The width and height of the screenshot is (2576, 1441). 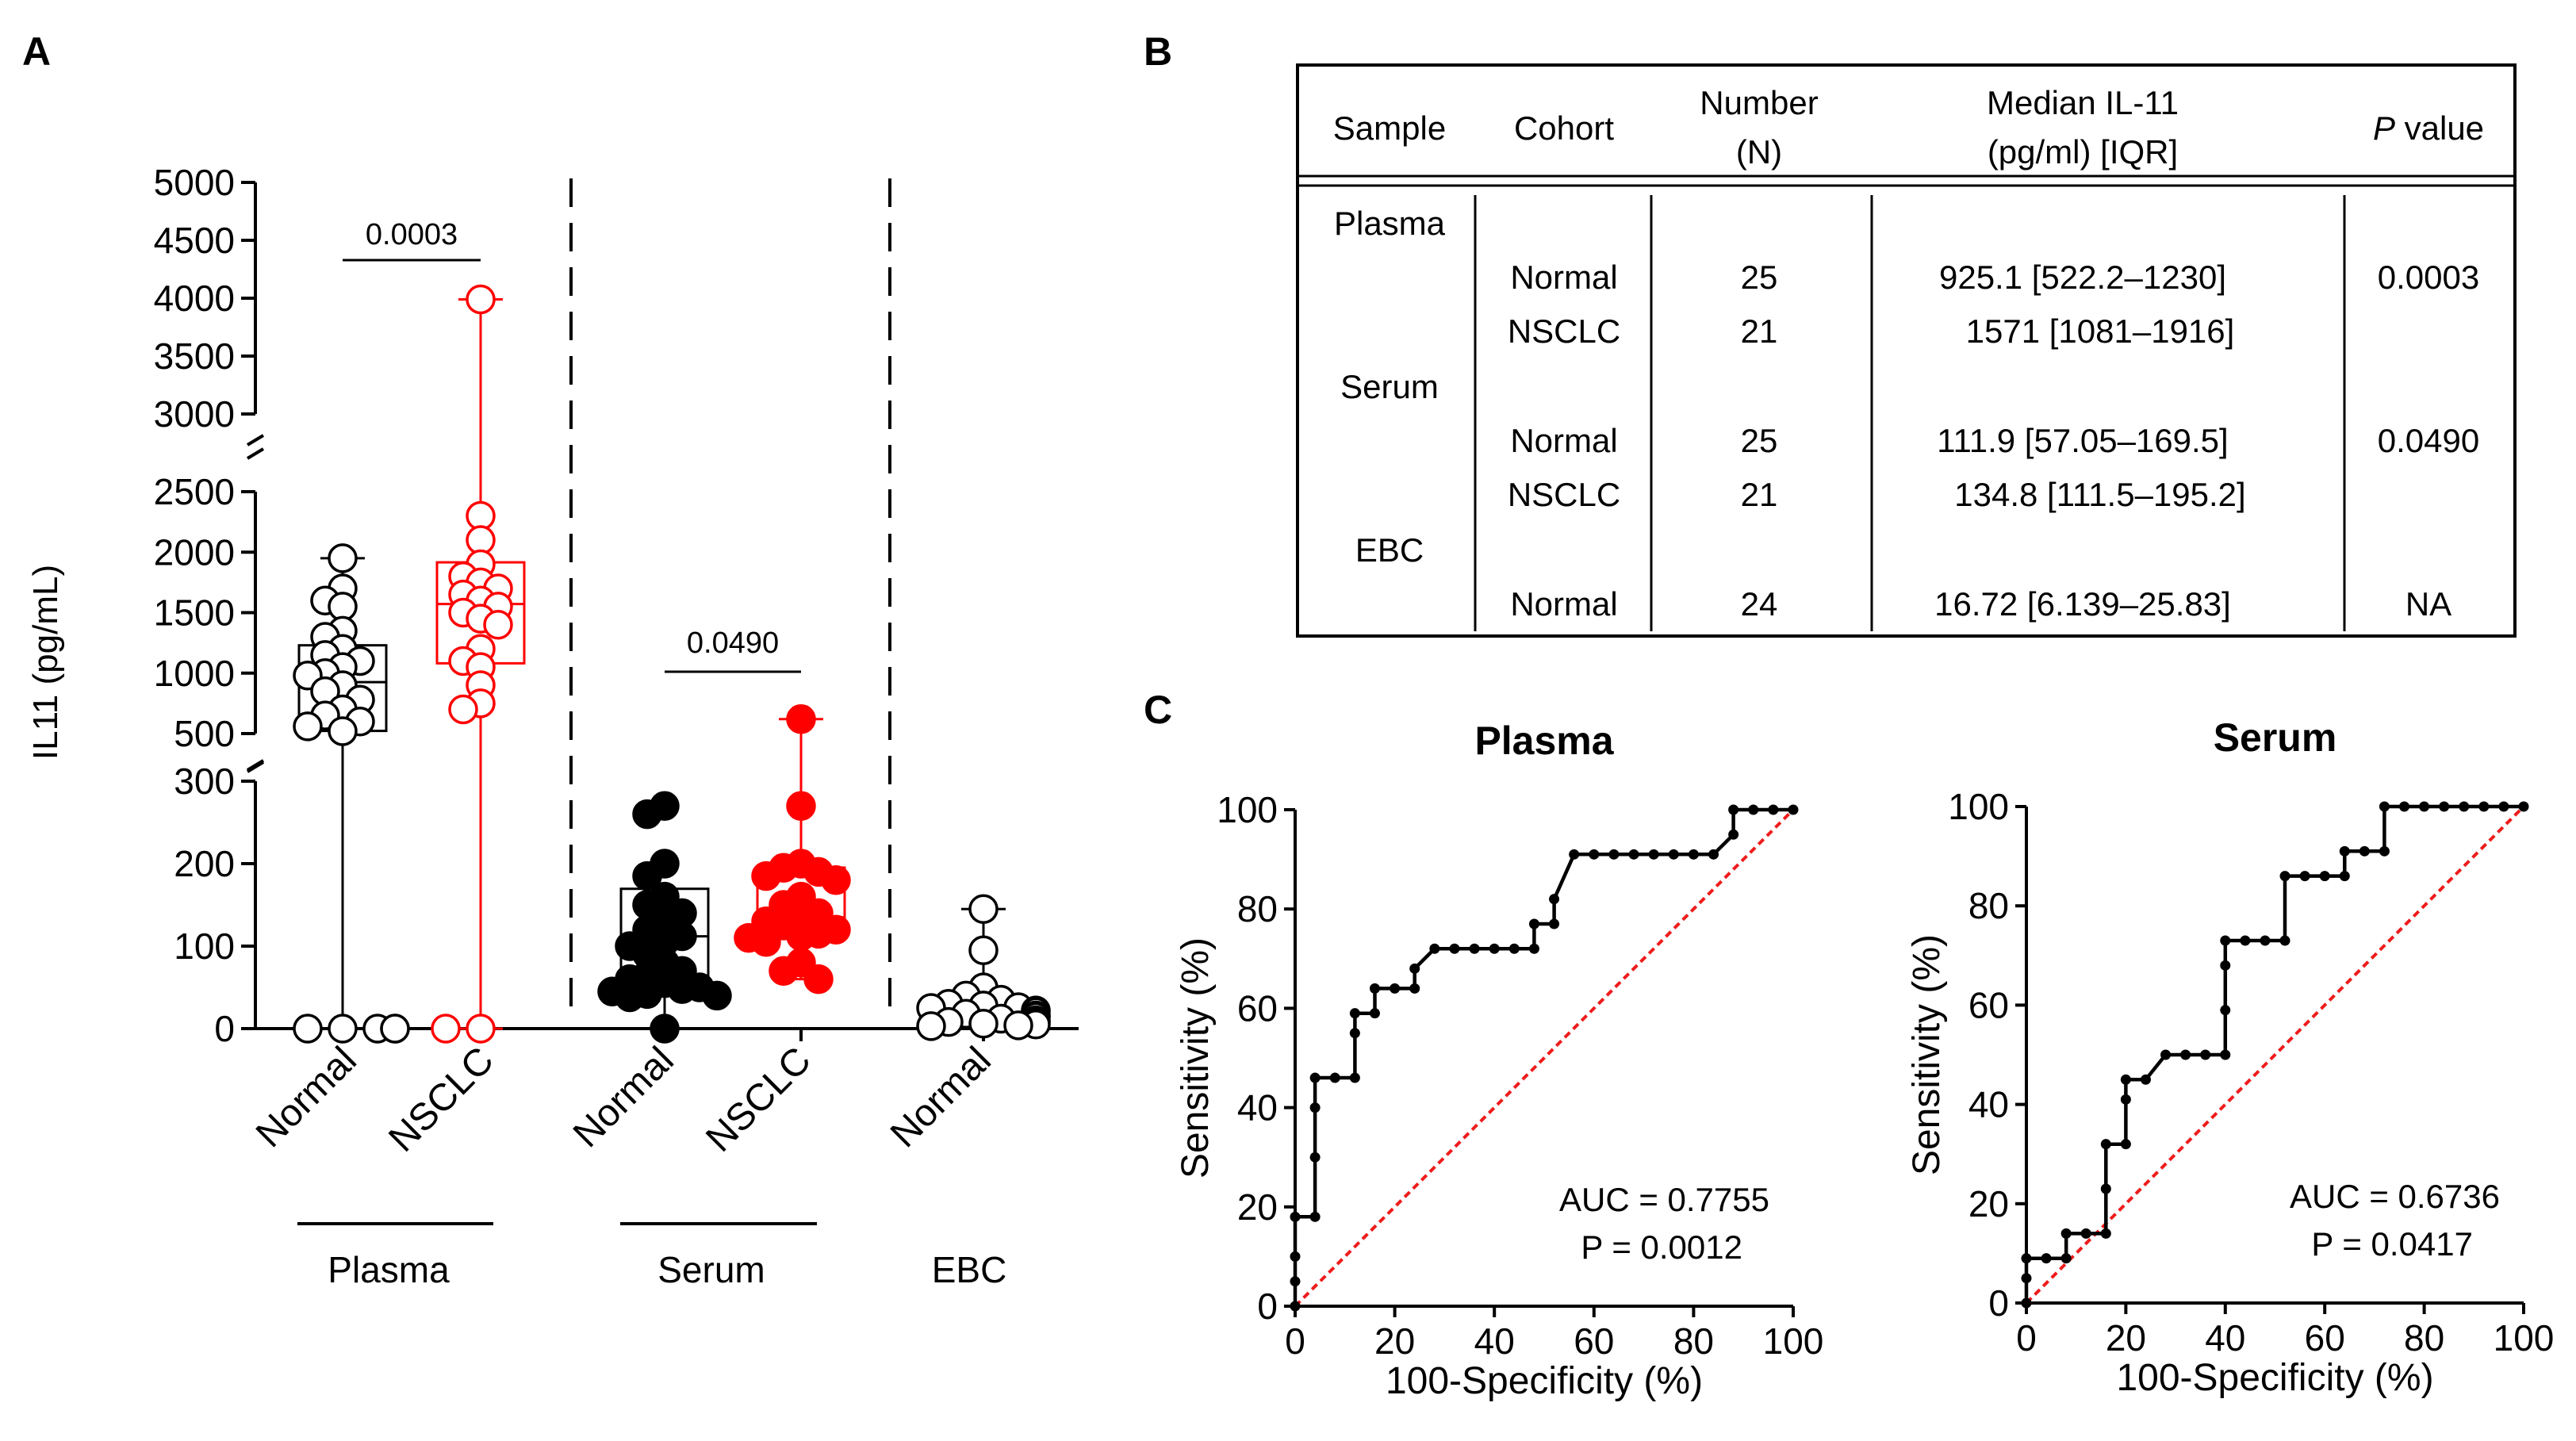 What do you see at coordinates (195, 182) in the screenshot?
I see `y-tick-label: 5000` at bounding box center [195, 182].